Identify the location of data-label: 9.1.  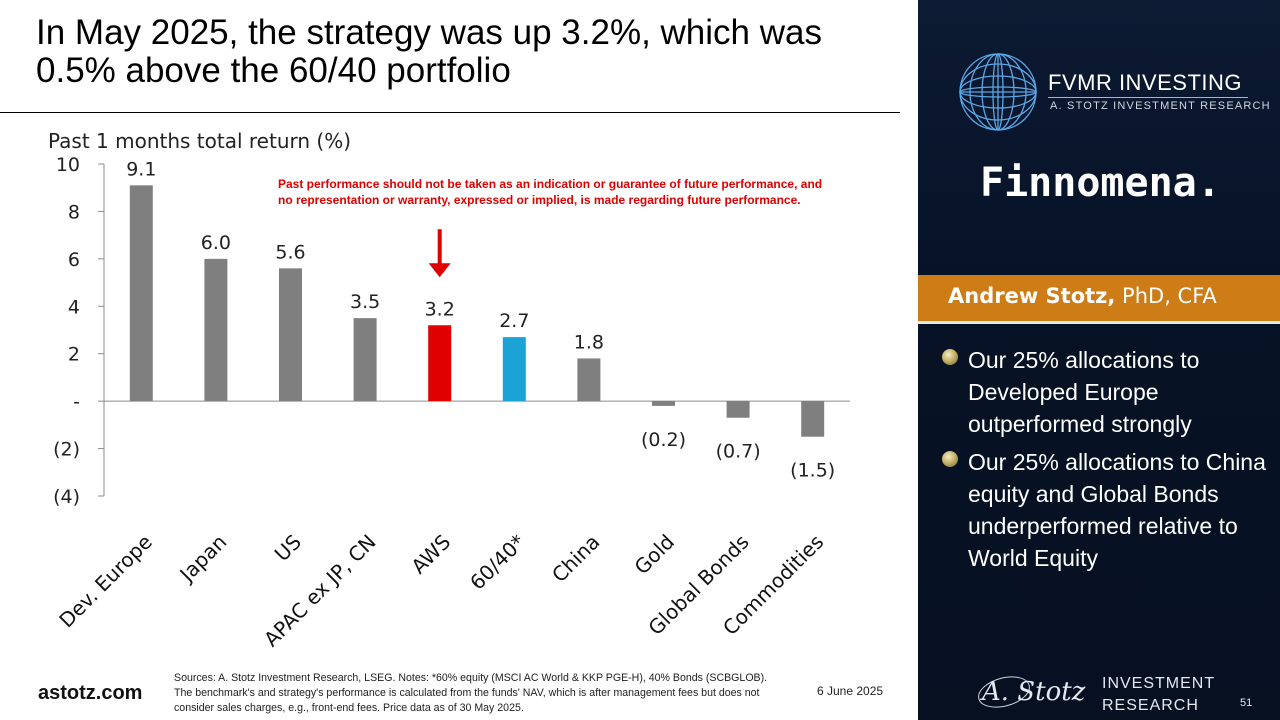
(141, 169).